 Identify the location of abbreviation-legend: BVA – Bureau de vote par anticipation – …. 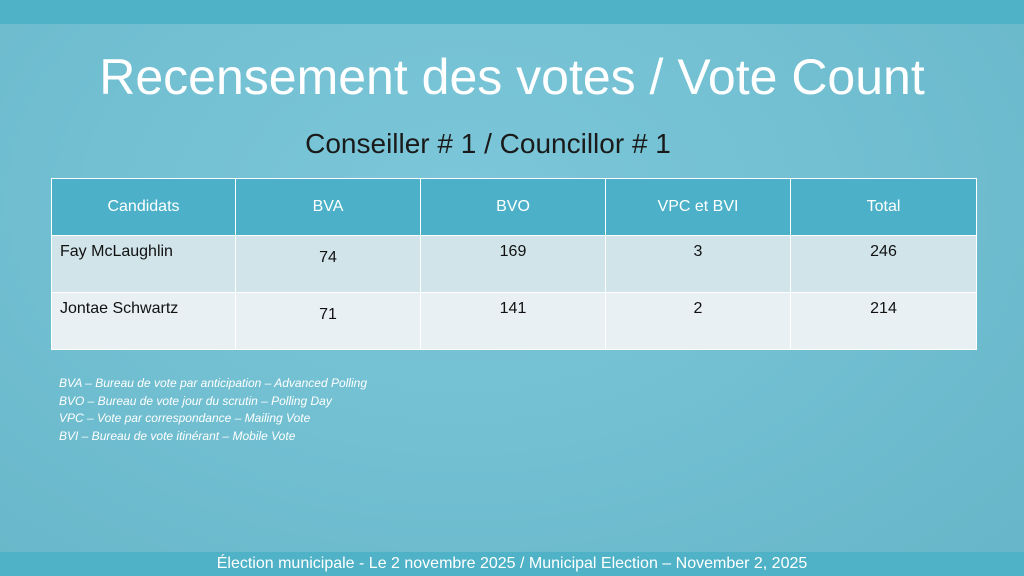
(213, 410).